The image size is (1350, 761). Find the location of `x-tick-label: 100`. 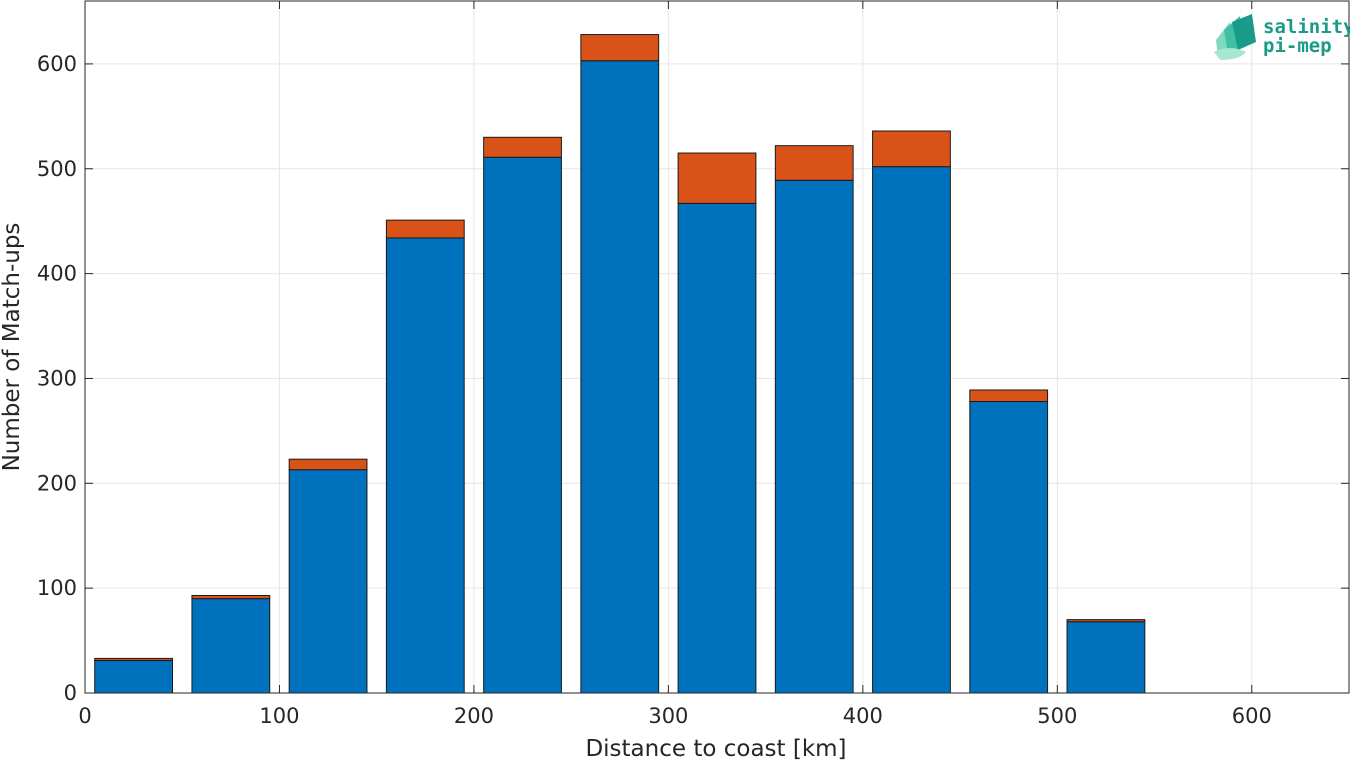

x-tick-label: 100 is located at coordinates (279, 716).